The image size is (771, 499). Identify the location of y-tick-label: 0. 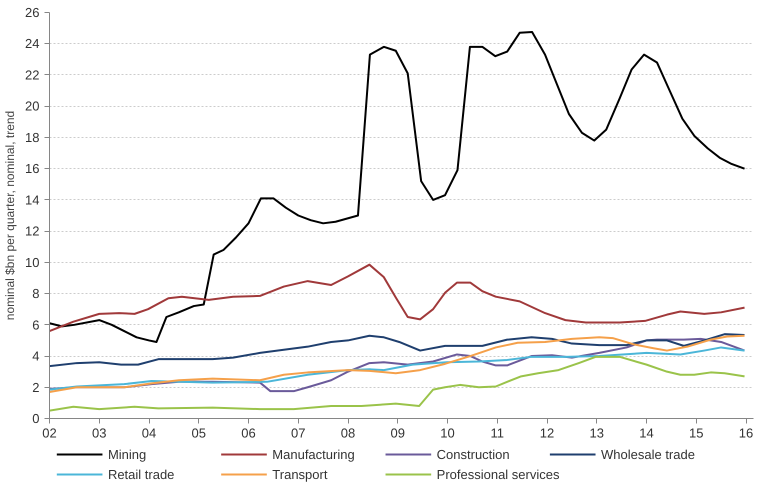
(36, 418).